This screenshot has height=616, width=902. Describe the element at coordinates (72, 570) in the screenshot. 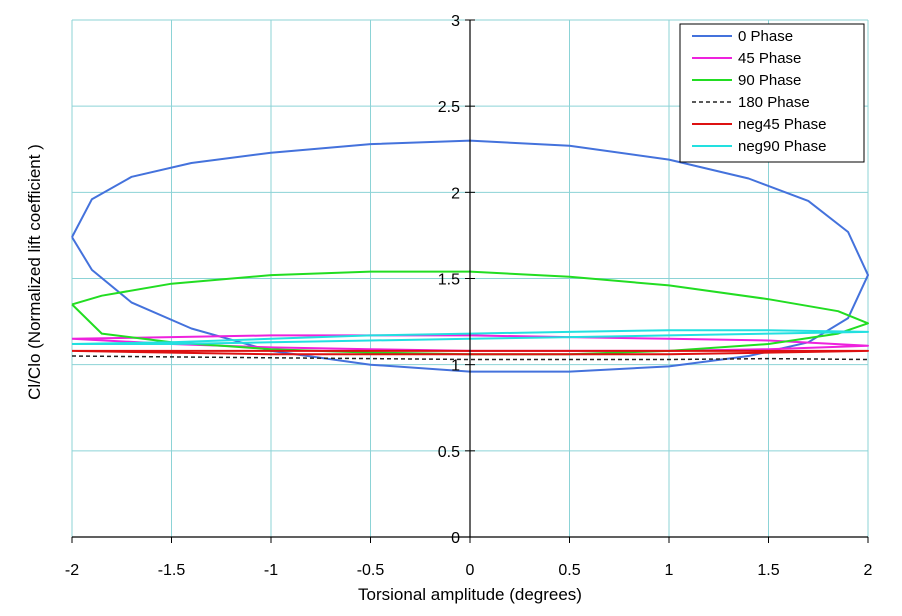

I see `x-tick-label: -2` at that location.